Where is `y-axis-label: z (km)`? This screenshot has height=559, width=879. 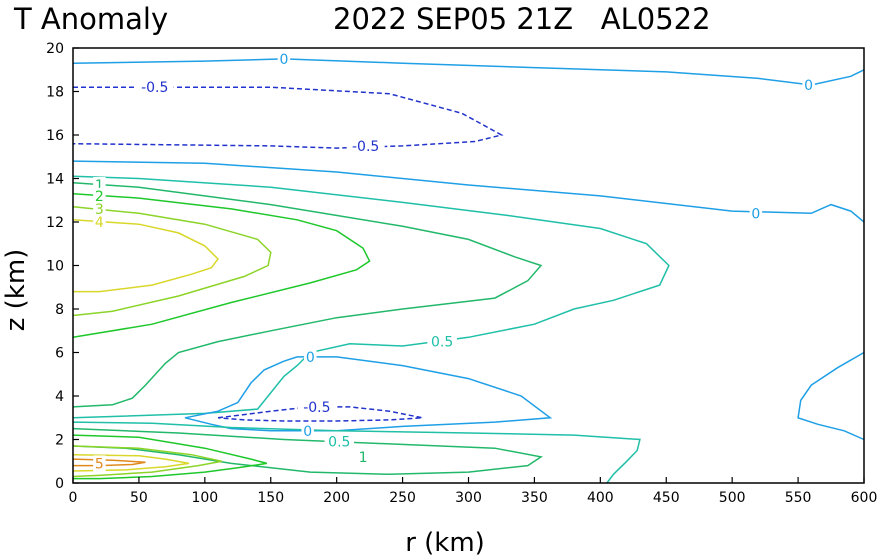
y-axis-label: z (km) is located at coordinates (16, 290).